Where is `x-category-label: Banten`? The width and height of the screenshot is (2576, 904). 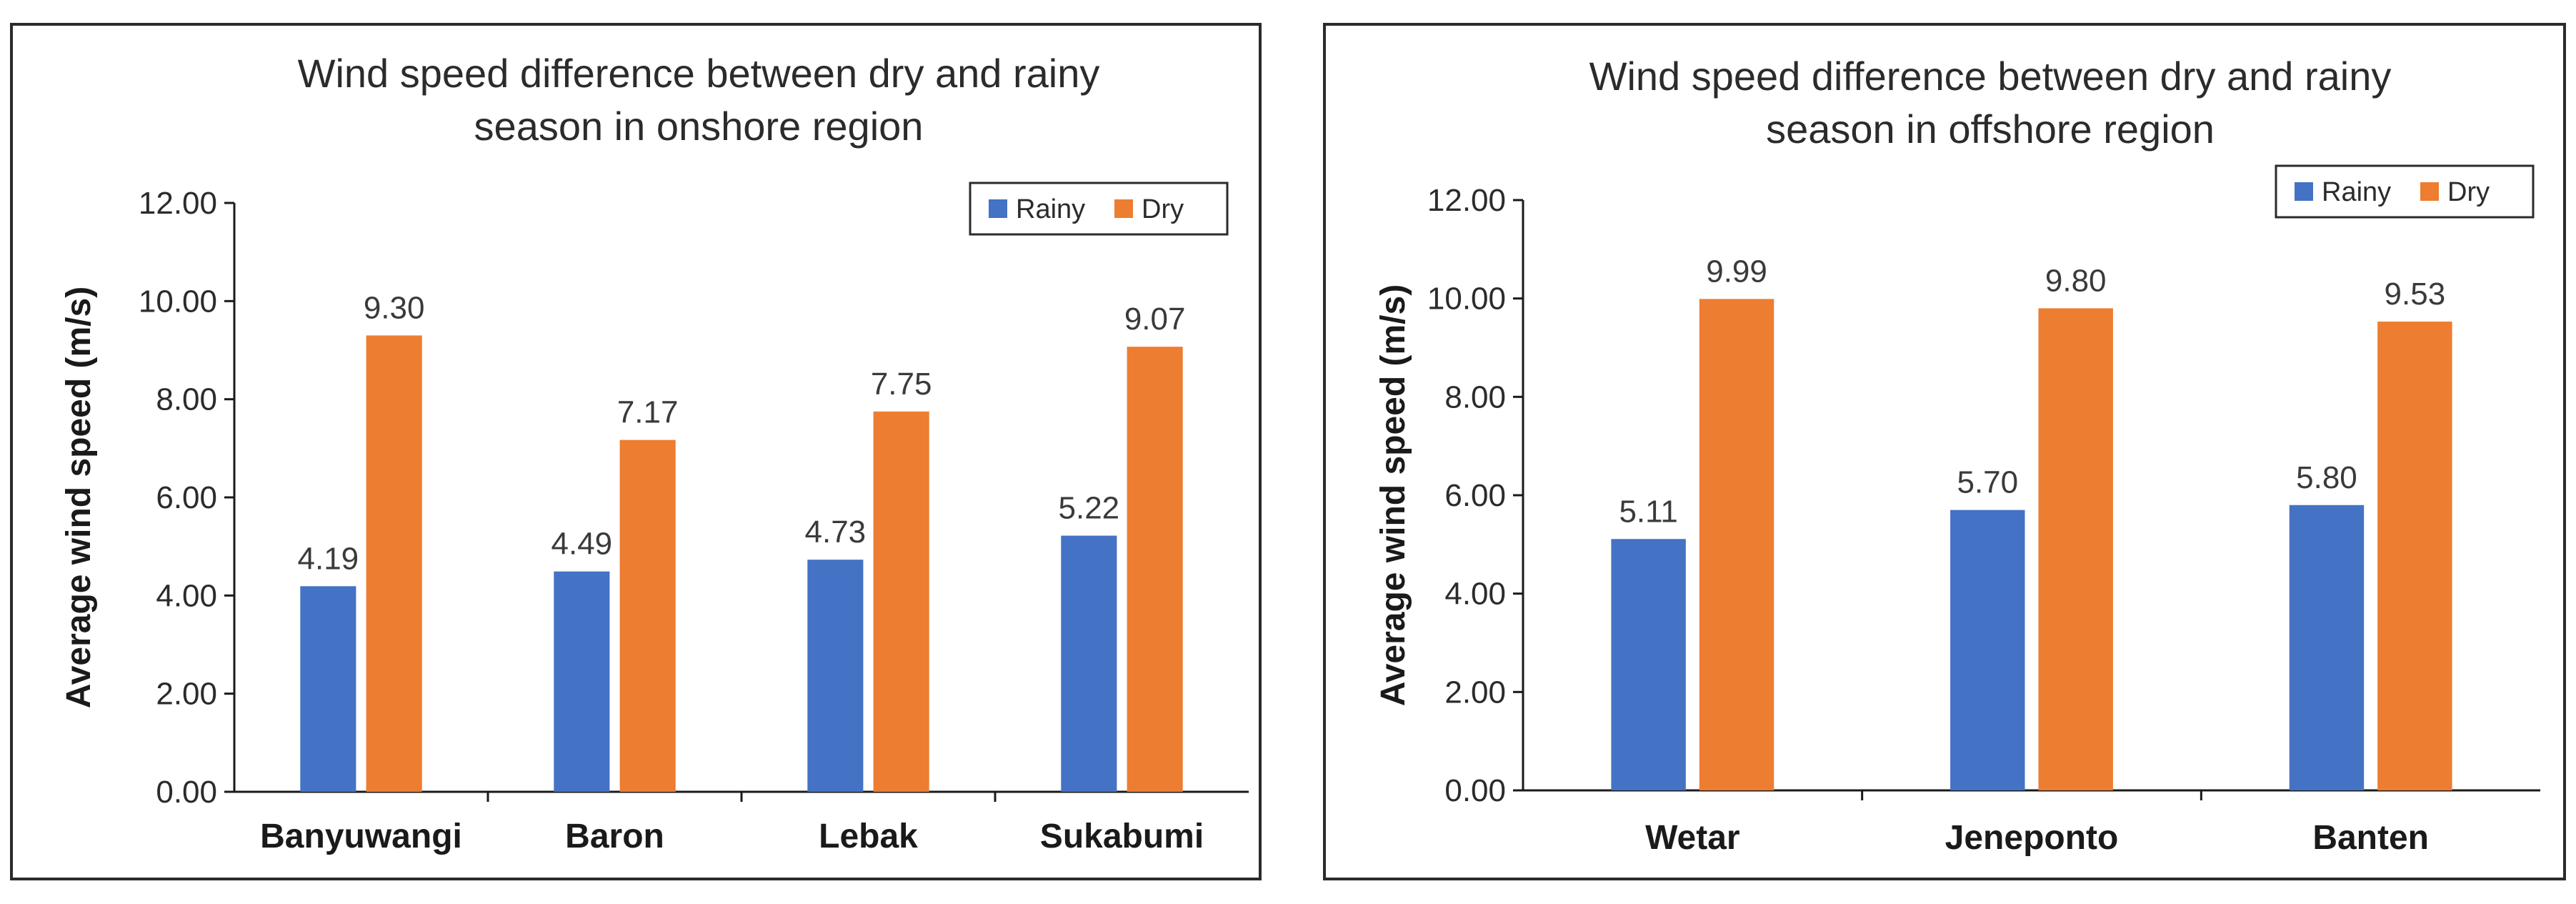
x-category-label: Banten is located at coordinates (2370, 838).